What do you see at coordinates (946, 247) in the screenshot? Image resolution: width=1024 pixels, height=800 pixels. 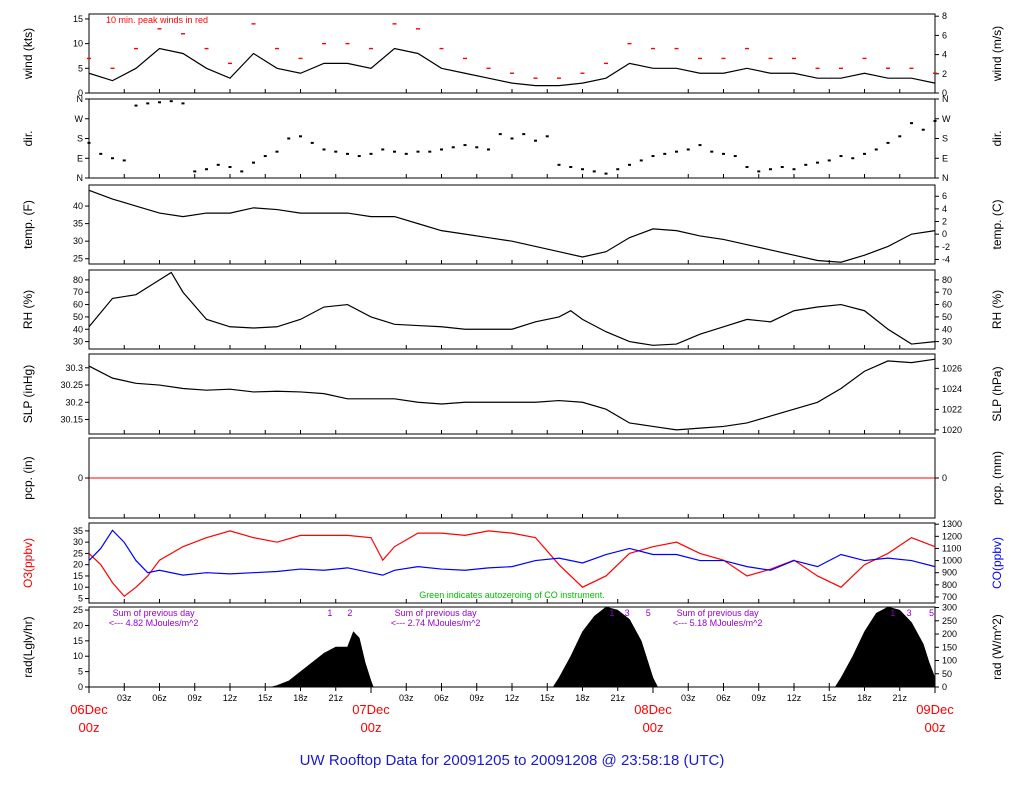 I see `y-tick-label-right: -2` at bounding box center [946, 247].